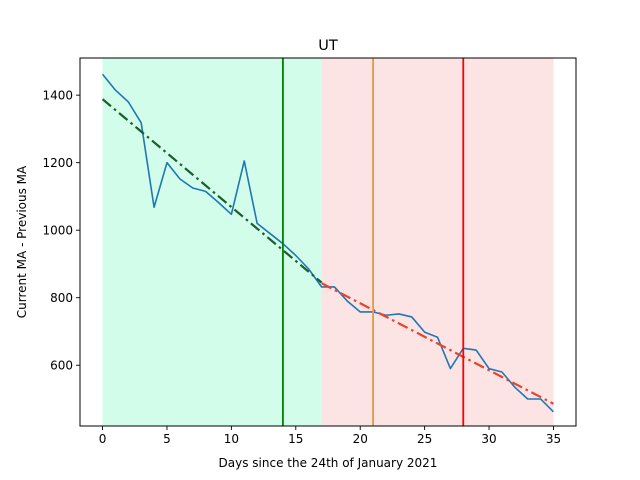  Describe the element at coordinates (231, 439) in the screenshot. I see `x-tick-label: 10` at that location.